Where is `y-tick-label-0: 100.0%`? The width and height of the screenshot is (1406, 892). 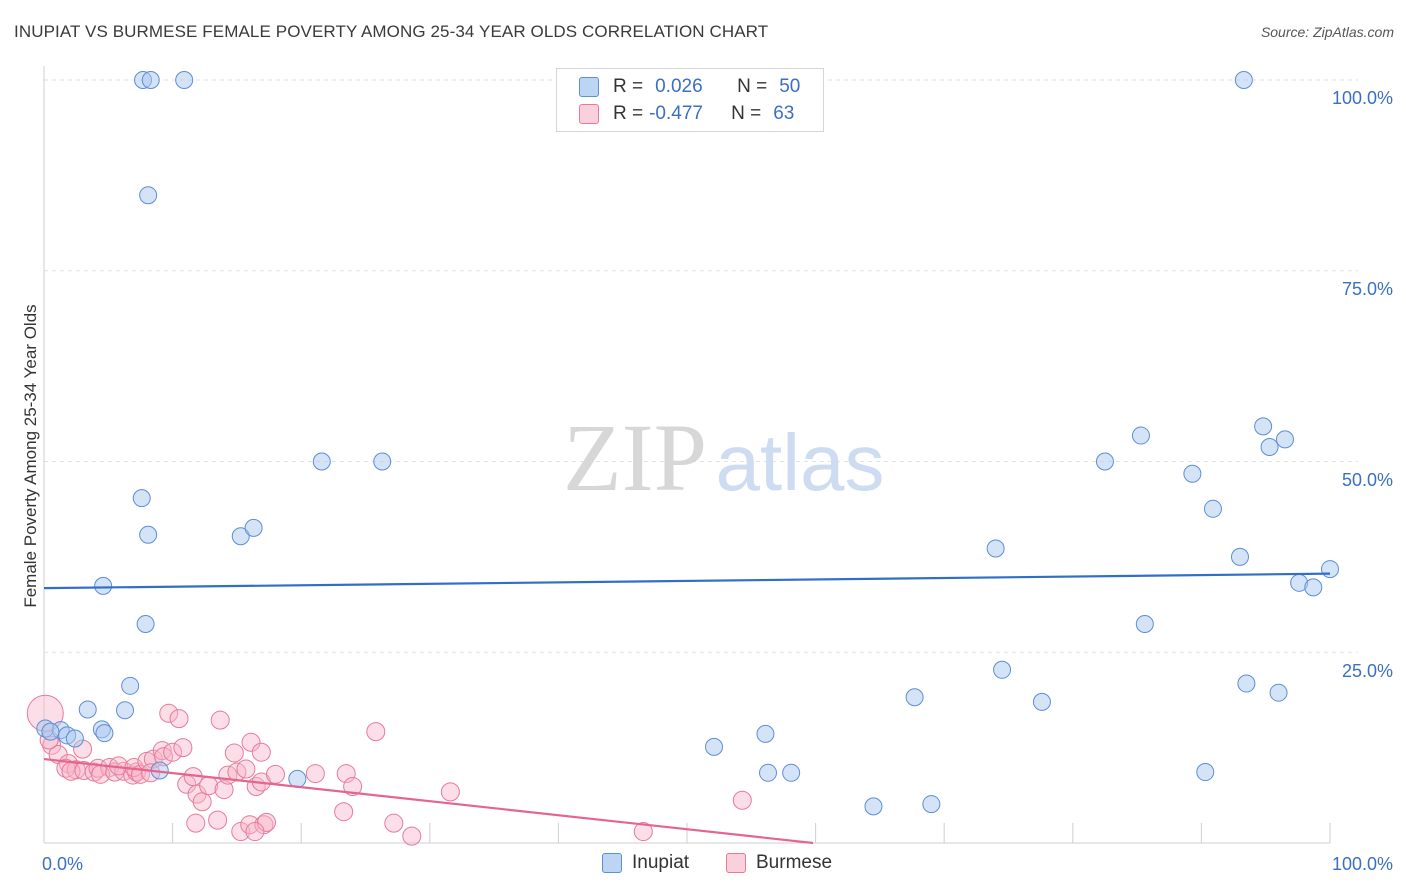
y-tick-label-0: 100.0% is located at coordinates (1362, 98).